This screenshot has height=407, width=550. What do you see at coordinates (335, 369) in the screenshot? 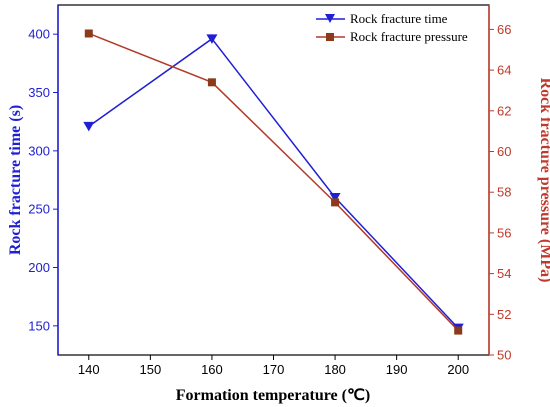
I see `x-tick-label: 180` at bounding box center [335, 369].